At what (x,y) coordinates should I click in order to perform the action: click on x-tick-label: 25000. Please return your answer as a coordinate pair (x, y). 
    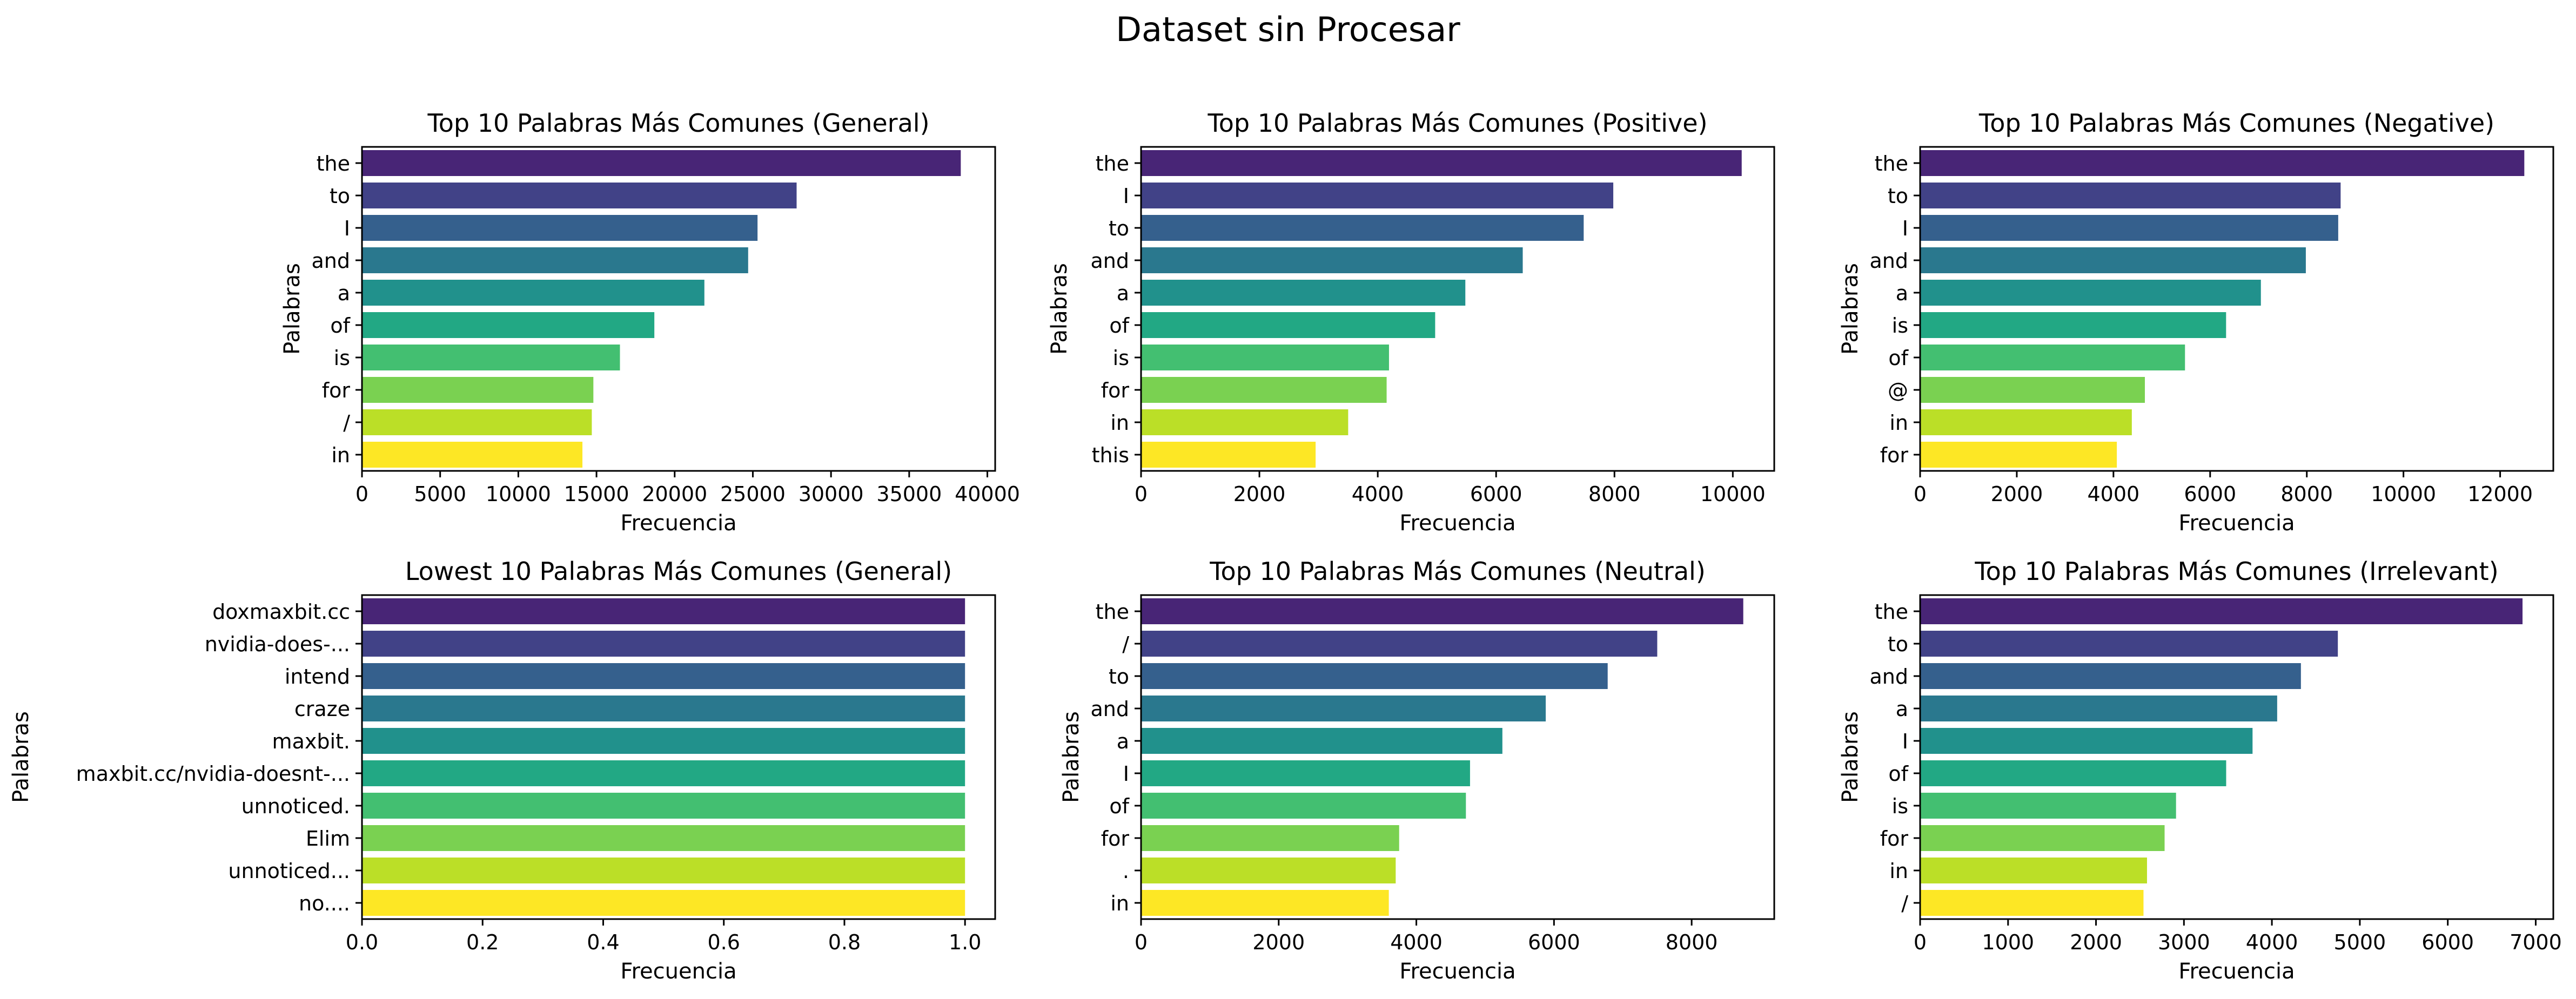
    Looking at the image, I should click on (753, 494).